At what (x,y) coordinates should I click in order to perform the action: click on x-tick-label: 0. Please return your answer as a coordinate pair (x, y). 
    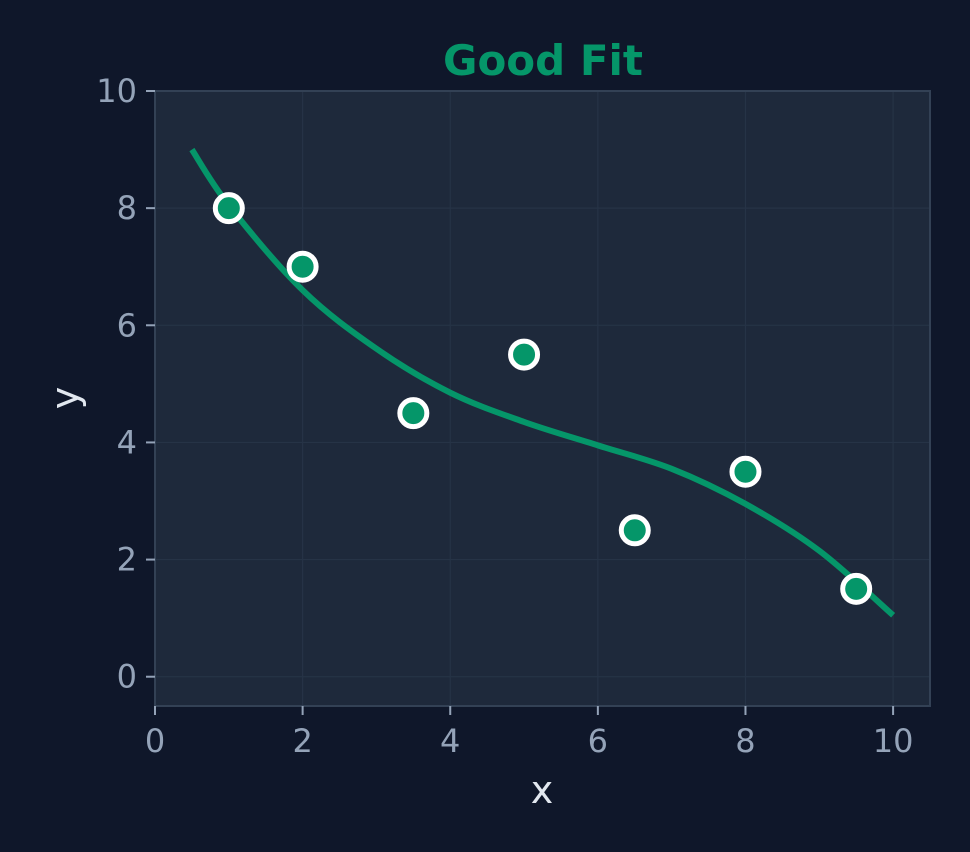
    Looking at the image, I should click on (155, 741).